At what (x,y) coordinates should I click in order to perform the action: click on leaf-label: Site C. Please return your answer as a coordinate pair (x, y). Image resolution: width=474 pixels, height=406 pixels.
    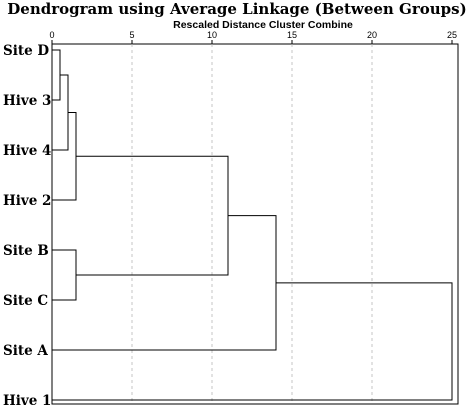
    Looking at the image, I should click on (25, 301).